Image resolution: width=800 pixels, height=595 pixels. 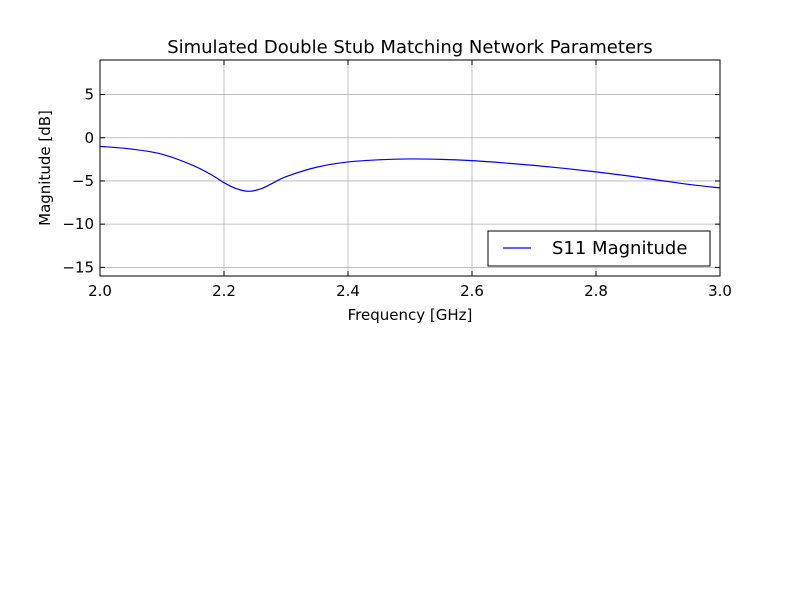 I want to click on x-tick-label: 2.2, so click(x=224, y=291).